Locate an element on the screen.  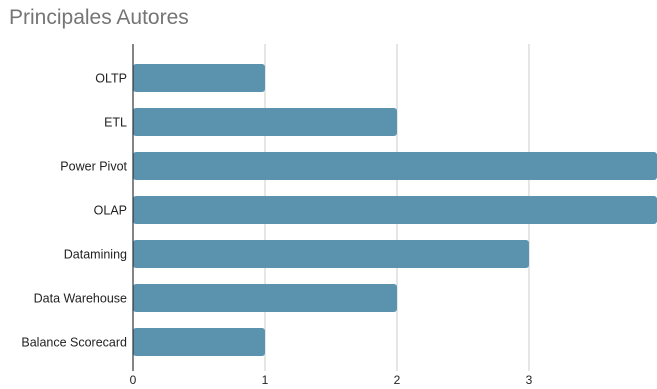
bar-etl is located at coordinates (265, 122).